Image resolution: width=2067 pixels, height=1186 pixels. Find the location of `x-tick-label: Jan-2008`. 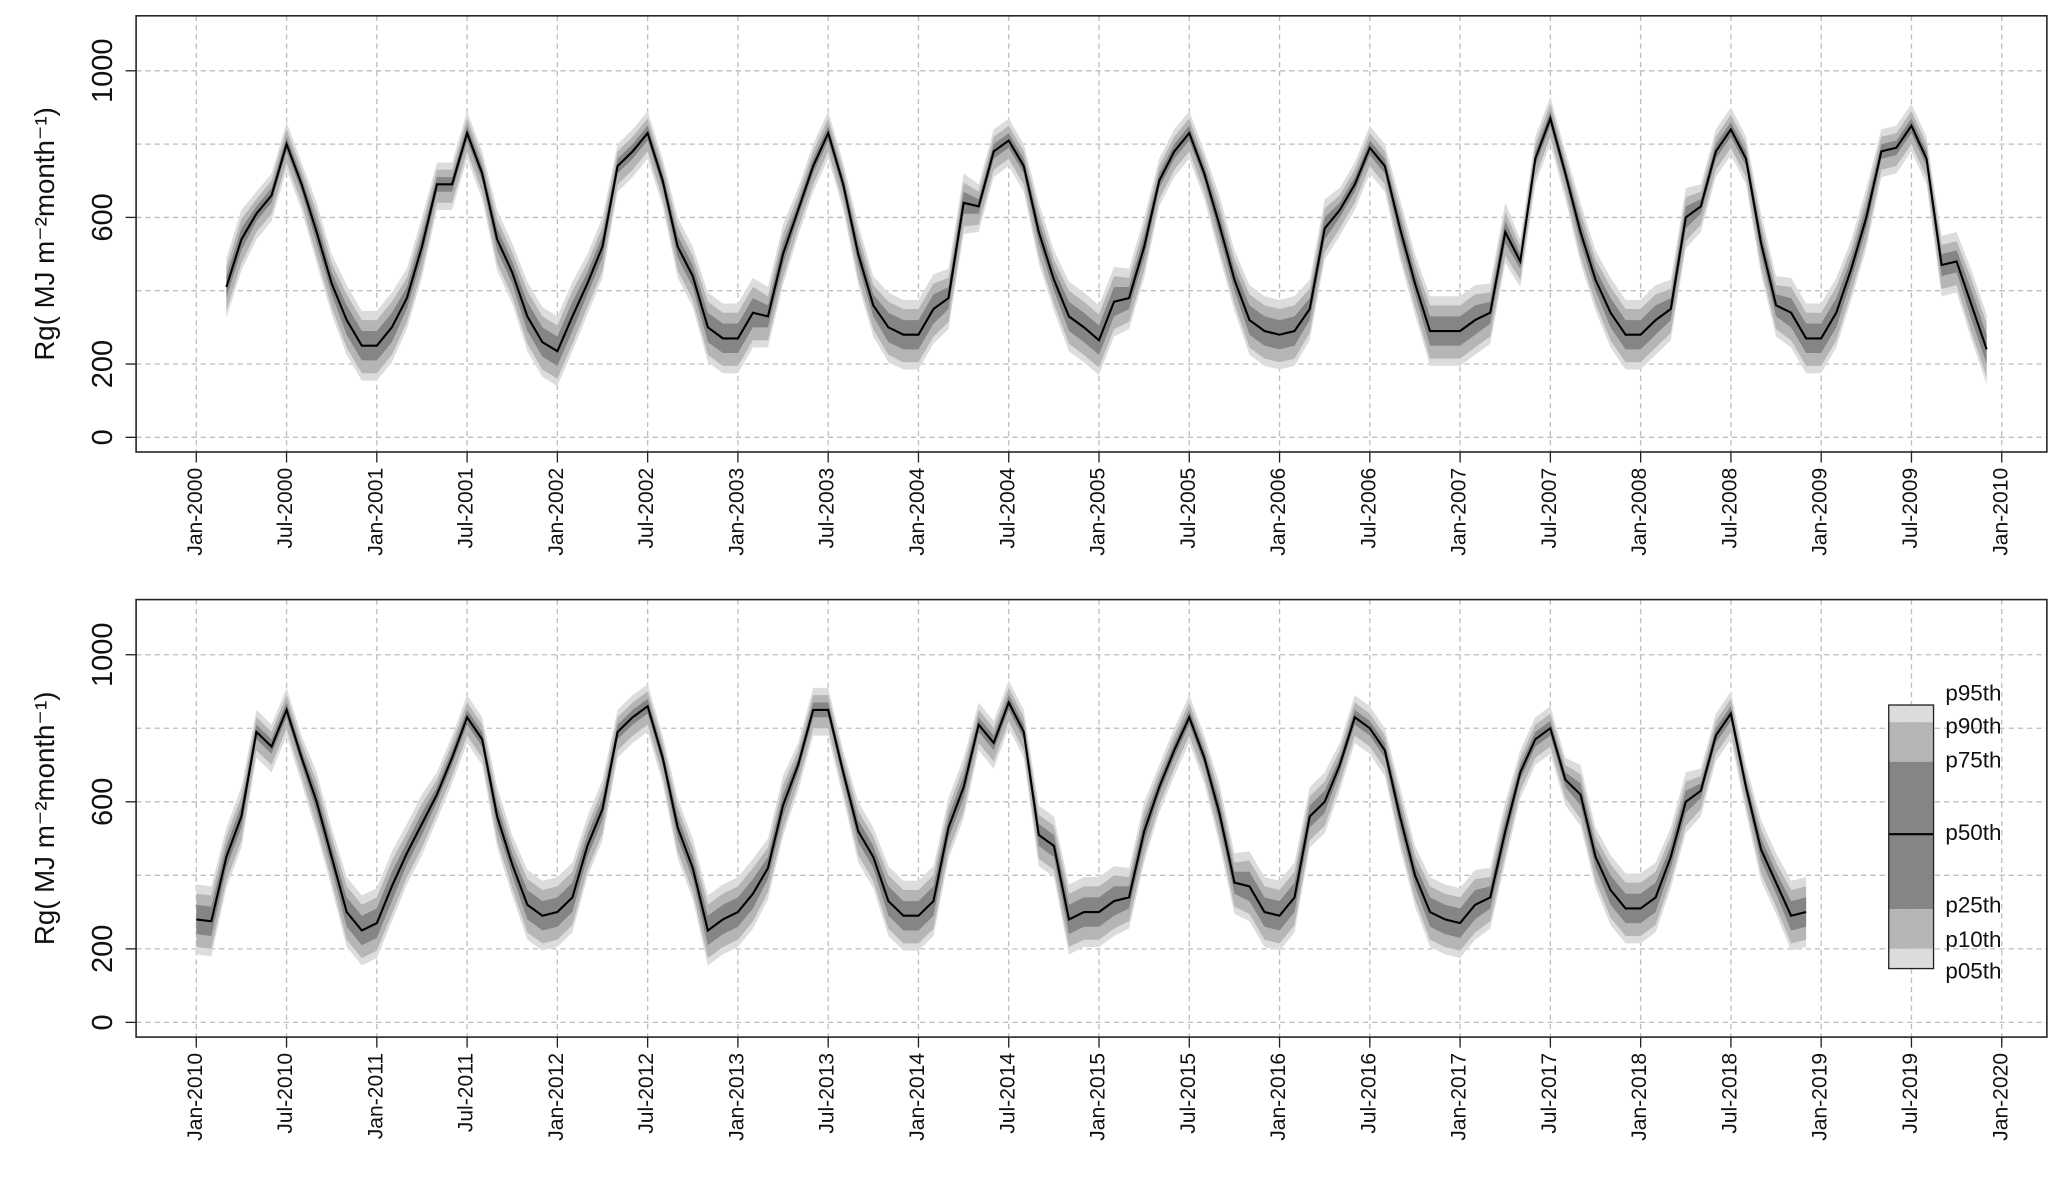

x-tick-label: Jan-2008 is located at coordinates (1639, 512).